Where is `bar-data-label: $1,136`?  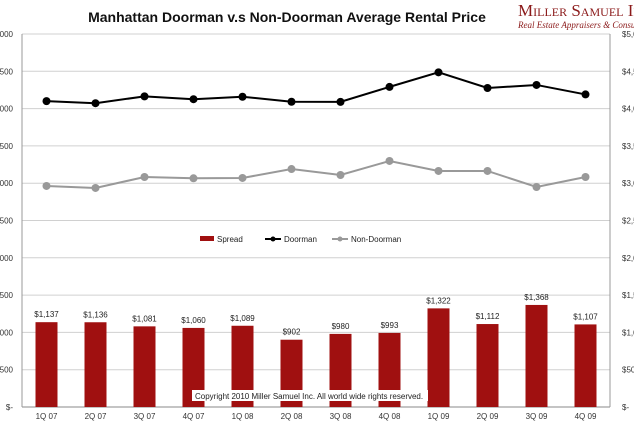 bar-data-label: $1,136 is located at coordinates (95, 314).